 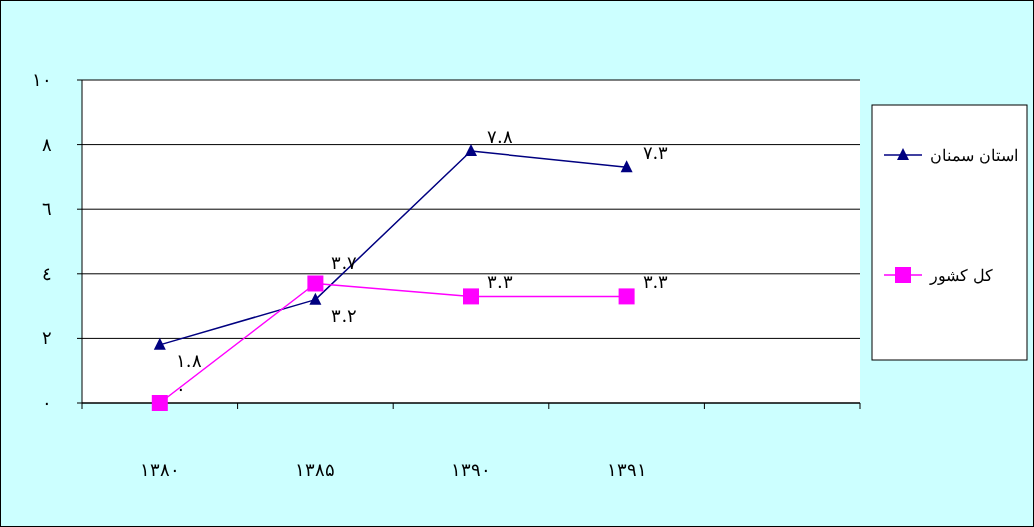 What do you see at coordinates (626, 469) in the screenshot?
I see `x-tick-label: ۱۳۹۱` at bounding box center [626, 469].